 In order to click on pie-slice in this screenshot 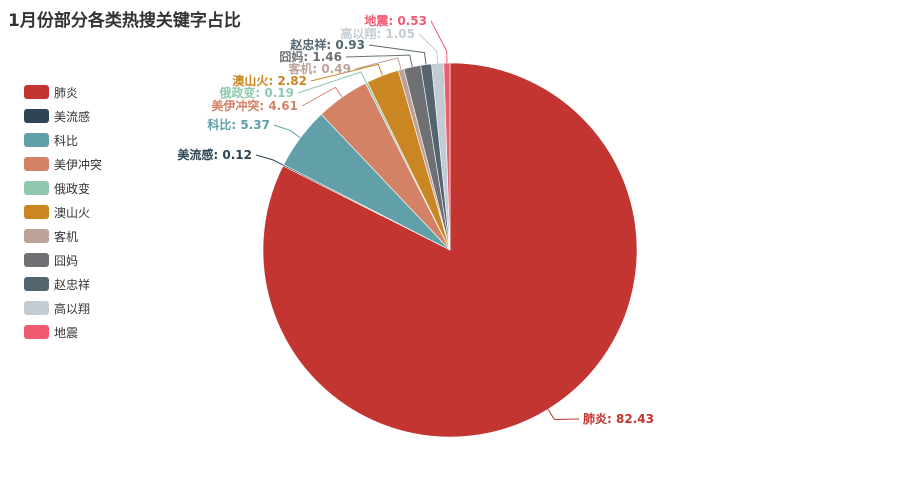, I will do `click(447, 156)`.